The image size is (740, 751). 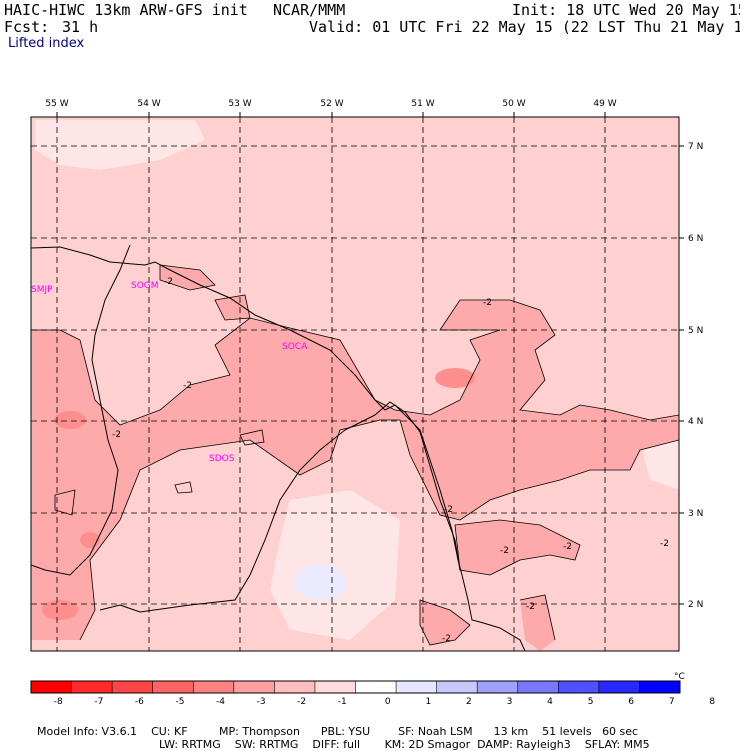 What do you see at coordinates (388, 702) in the screenshot?
I see `colorbar-tick-label: 0` at bounding box center [388, 702].